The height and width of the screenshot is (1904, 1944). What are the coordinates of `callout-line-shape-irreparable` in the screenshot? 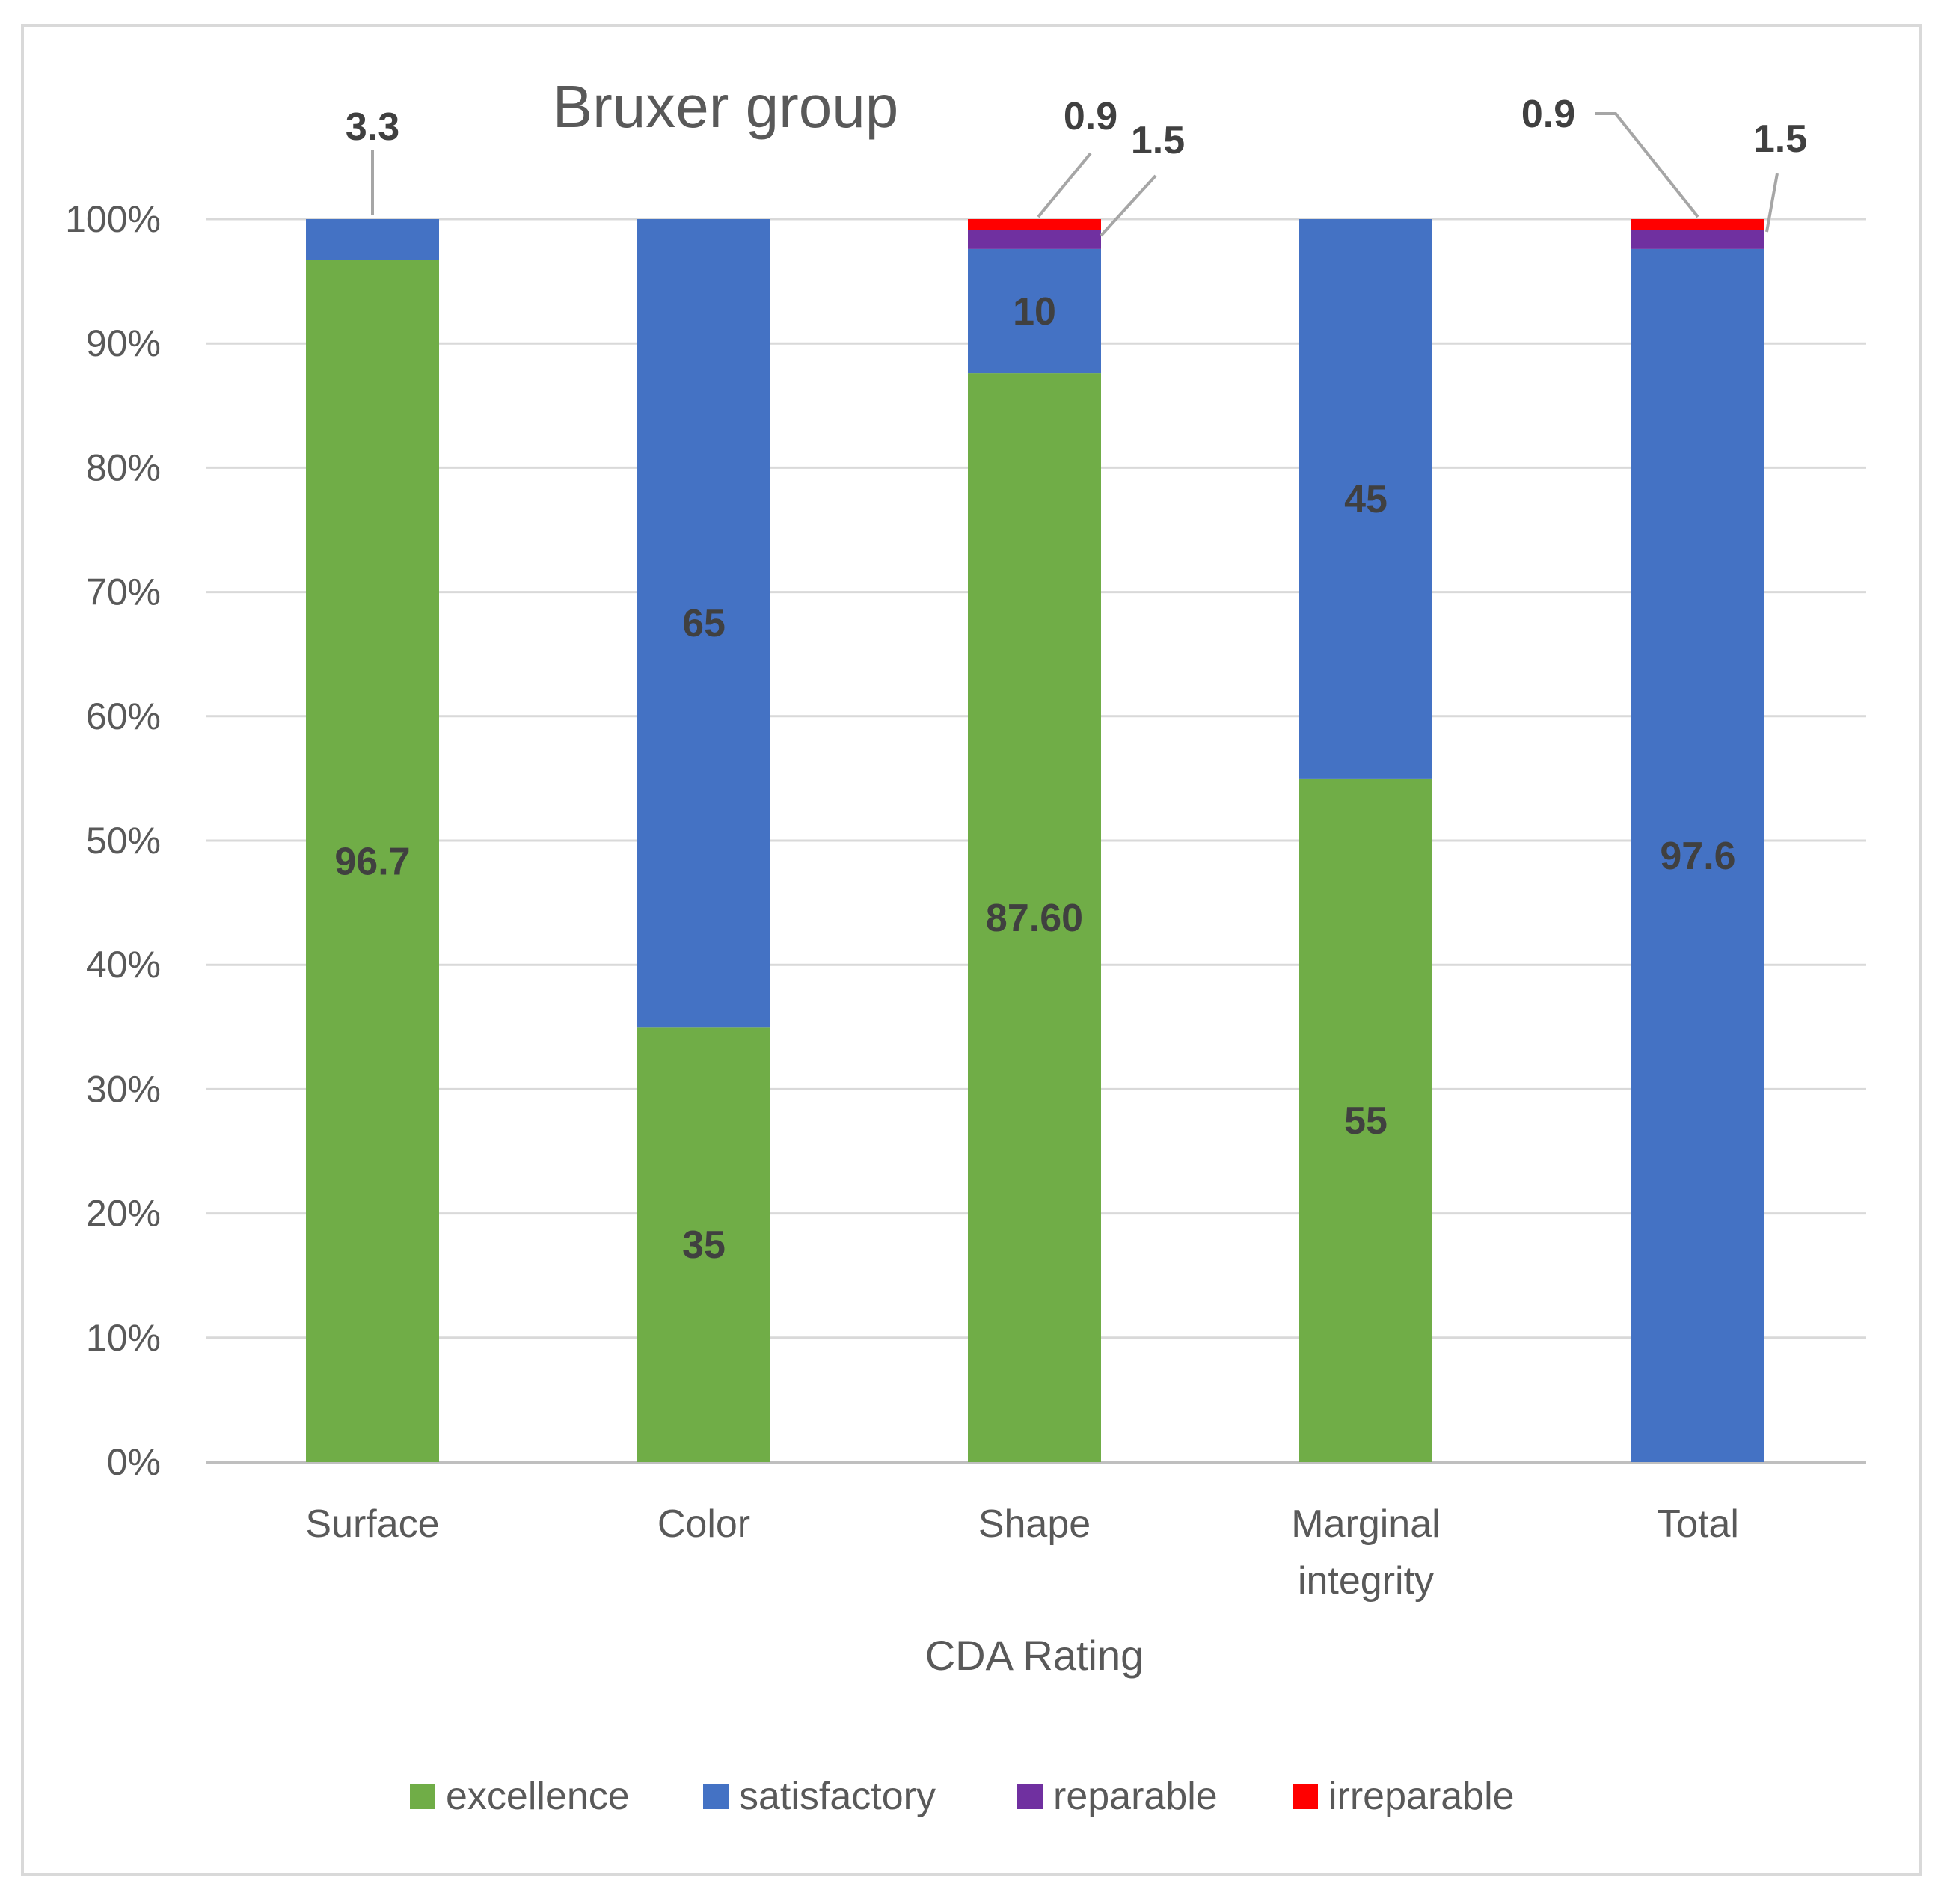 It's located at (1064, 185).